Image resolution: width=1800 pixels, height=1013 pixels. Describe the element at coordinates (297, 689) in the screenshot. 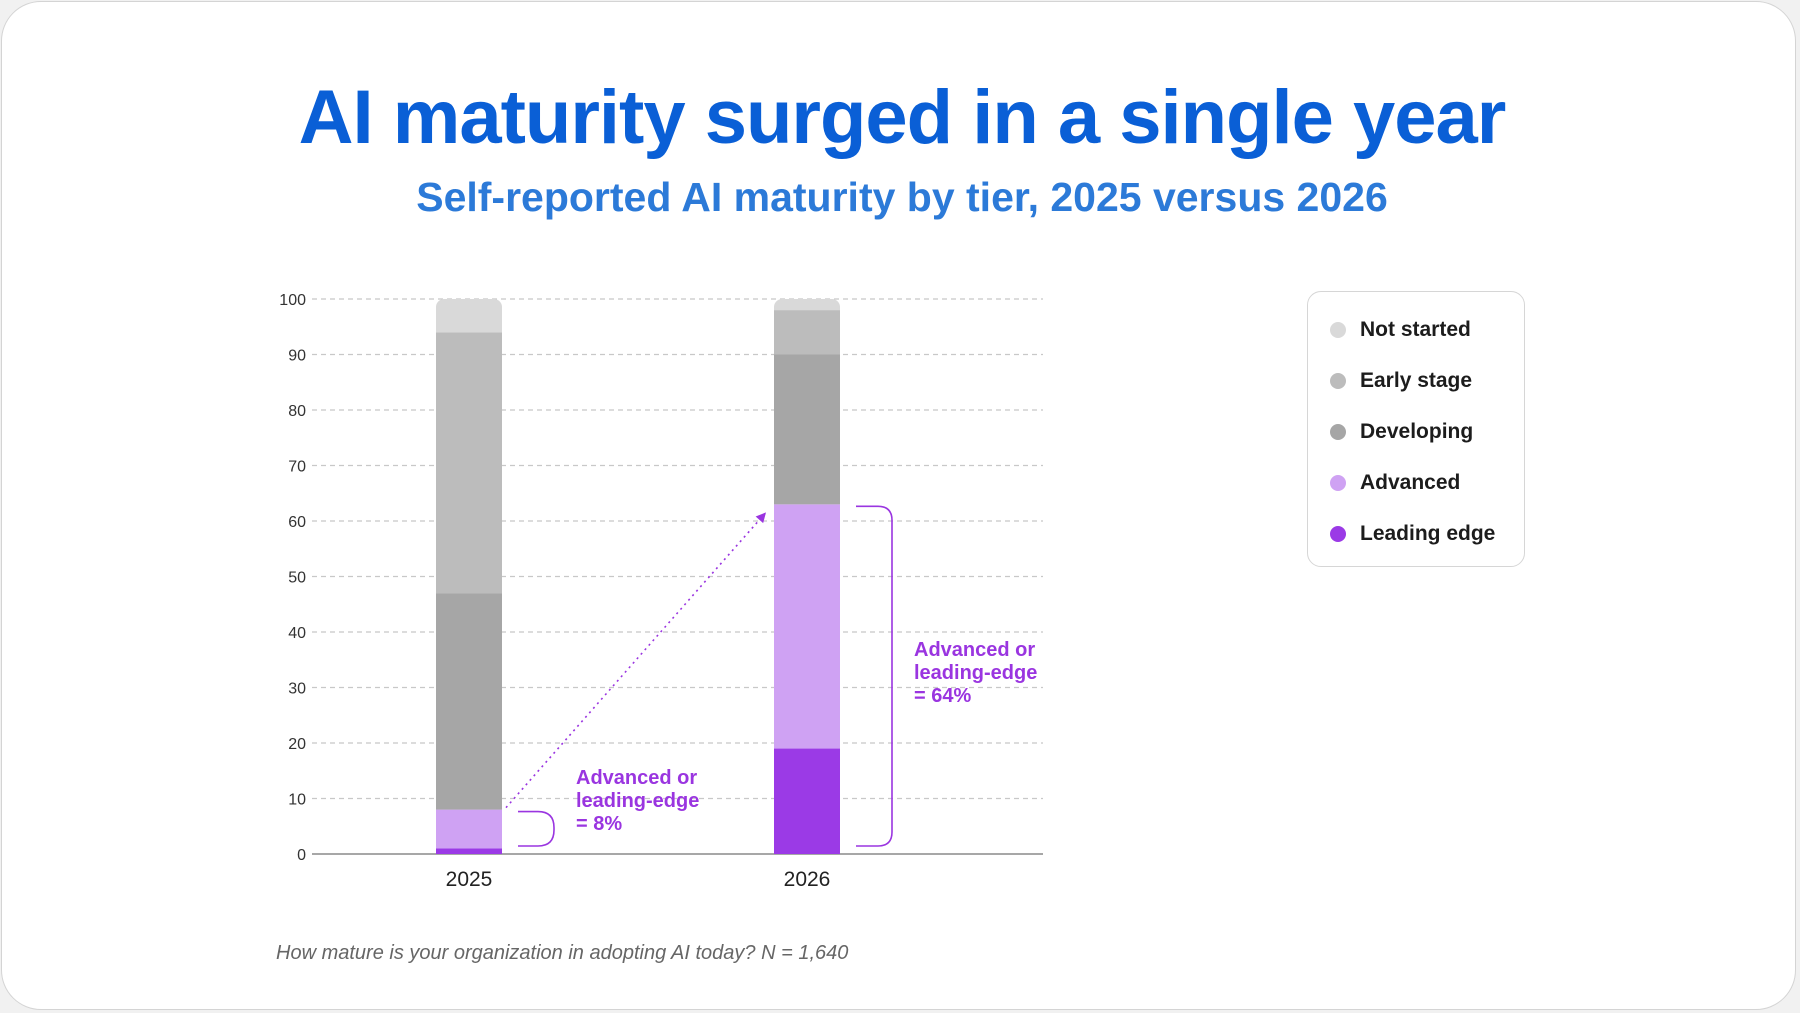

I see `y-tick-label-30: 30` at that location.